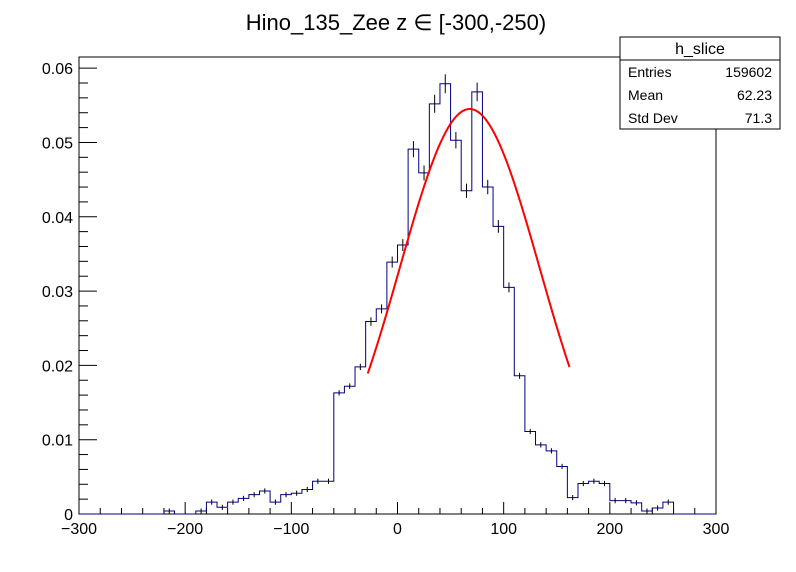  I want to click on y-tick-label: 0.05, so click(57, 143).